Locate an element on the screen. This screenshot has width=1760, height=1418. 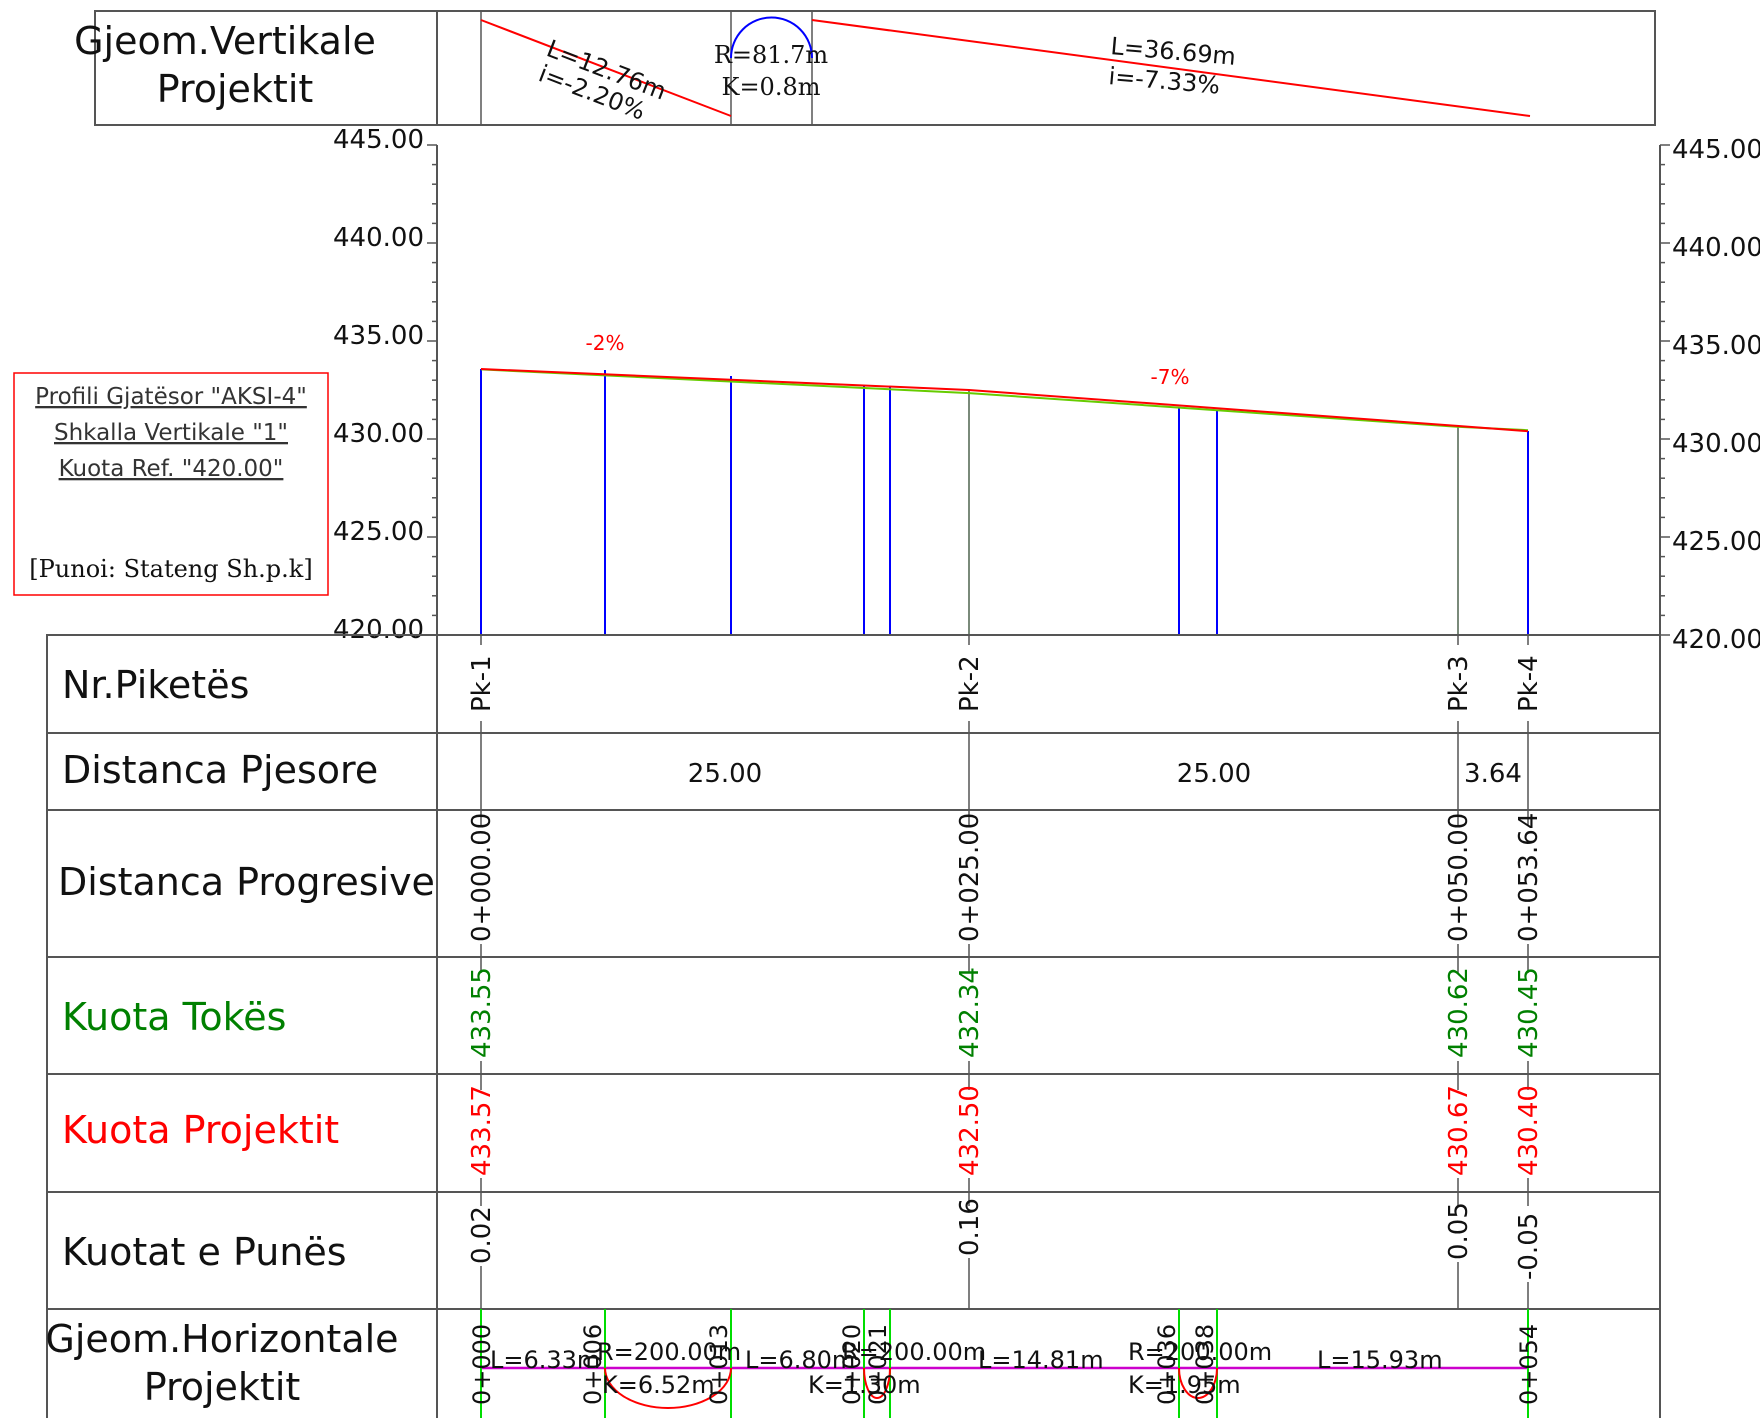
legend-reference-level: Kuota Ref. "420.00" is located at coordinates (171, 469).